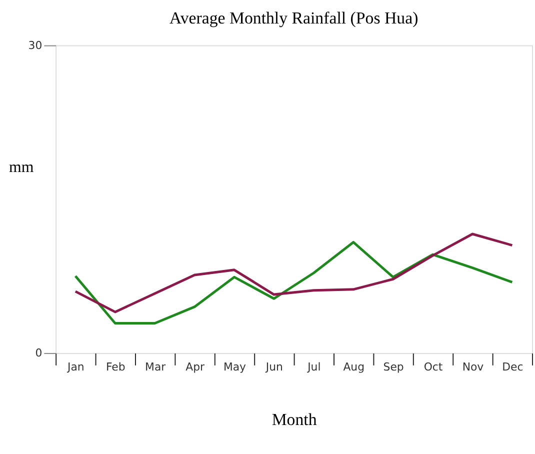  I want to click on y-tick-label: 0, so click(38, 353).